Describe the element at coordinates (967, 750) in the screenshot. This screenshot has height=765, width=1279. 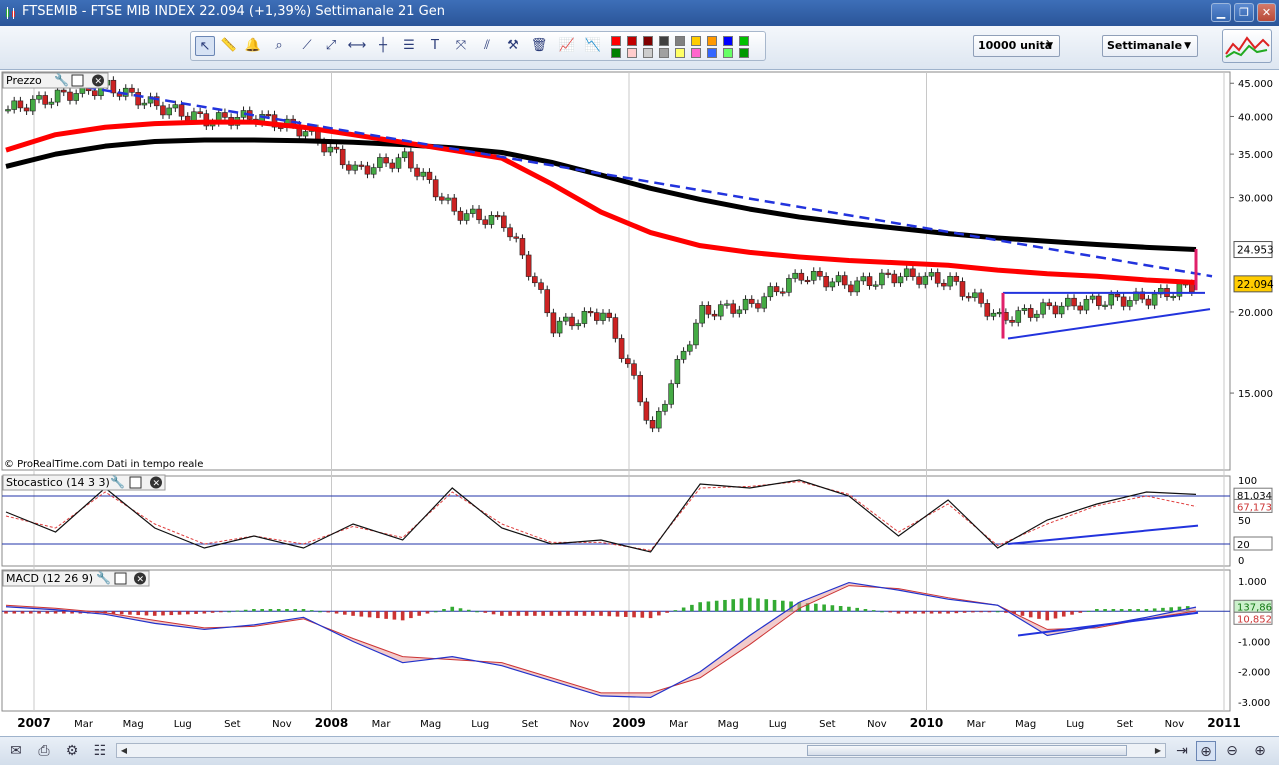
I see `scrollbar-thumb` at that location.